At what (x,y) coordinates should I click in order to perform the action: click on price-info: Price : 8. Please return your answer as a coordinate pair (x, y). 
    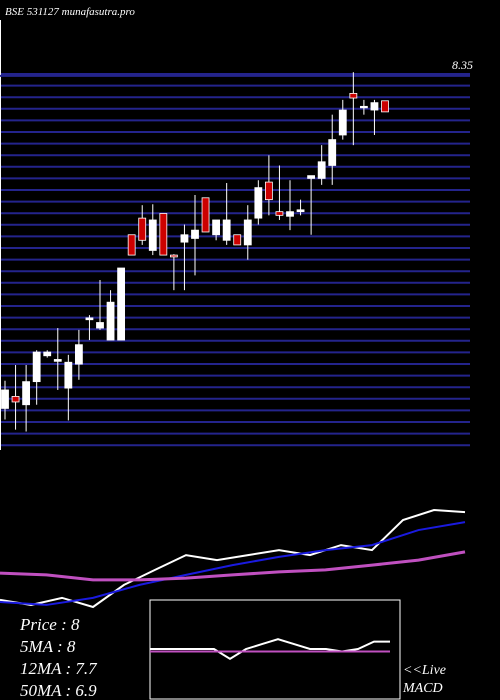
    Looking at the image, I should click on (49, 624).